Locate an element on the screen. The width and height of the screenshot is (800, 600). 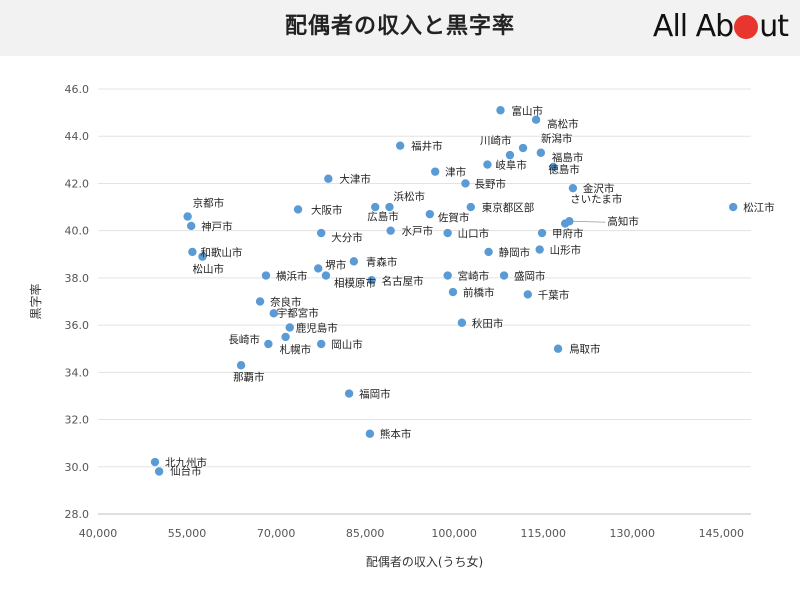
point-label: 長野市 is located at coordinates (490, 183).